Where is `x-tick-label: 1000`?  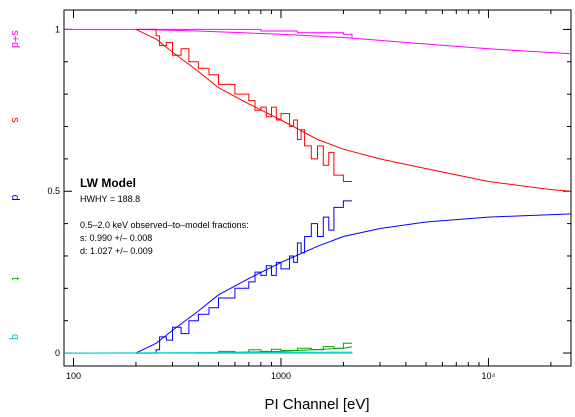 x-tick-label: 1000 is located at coordinates (281, 376).